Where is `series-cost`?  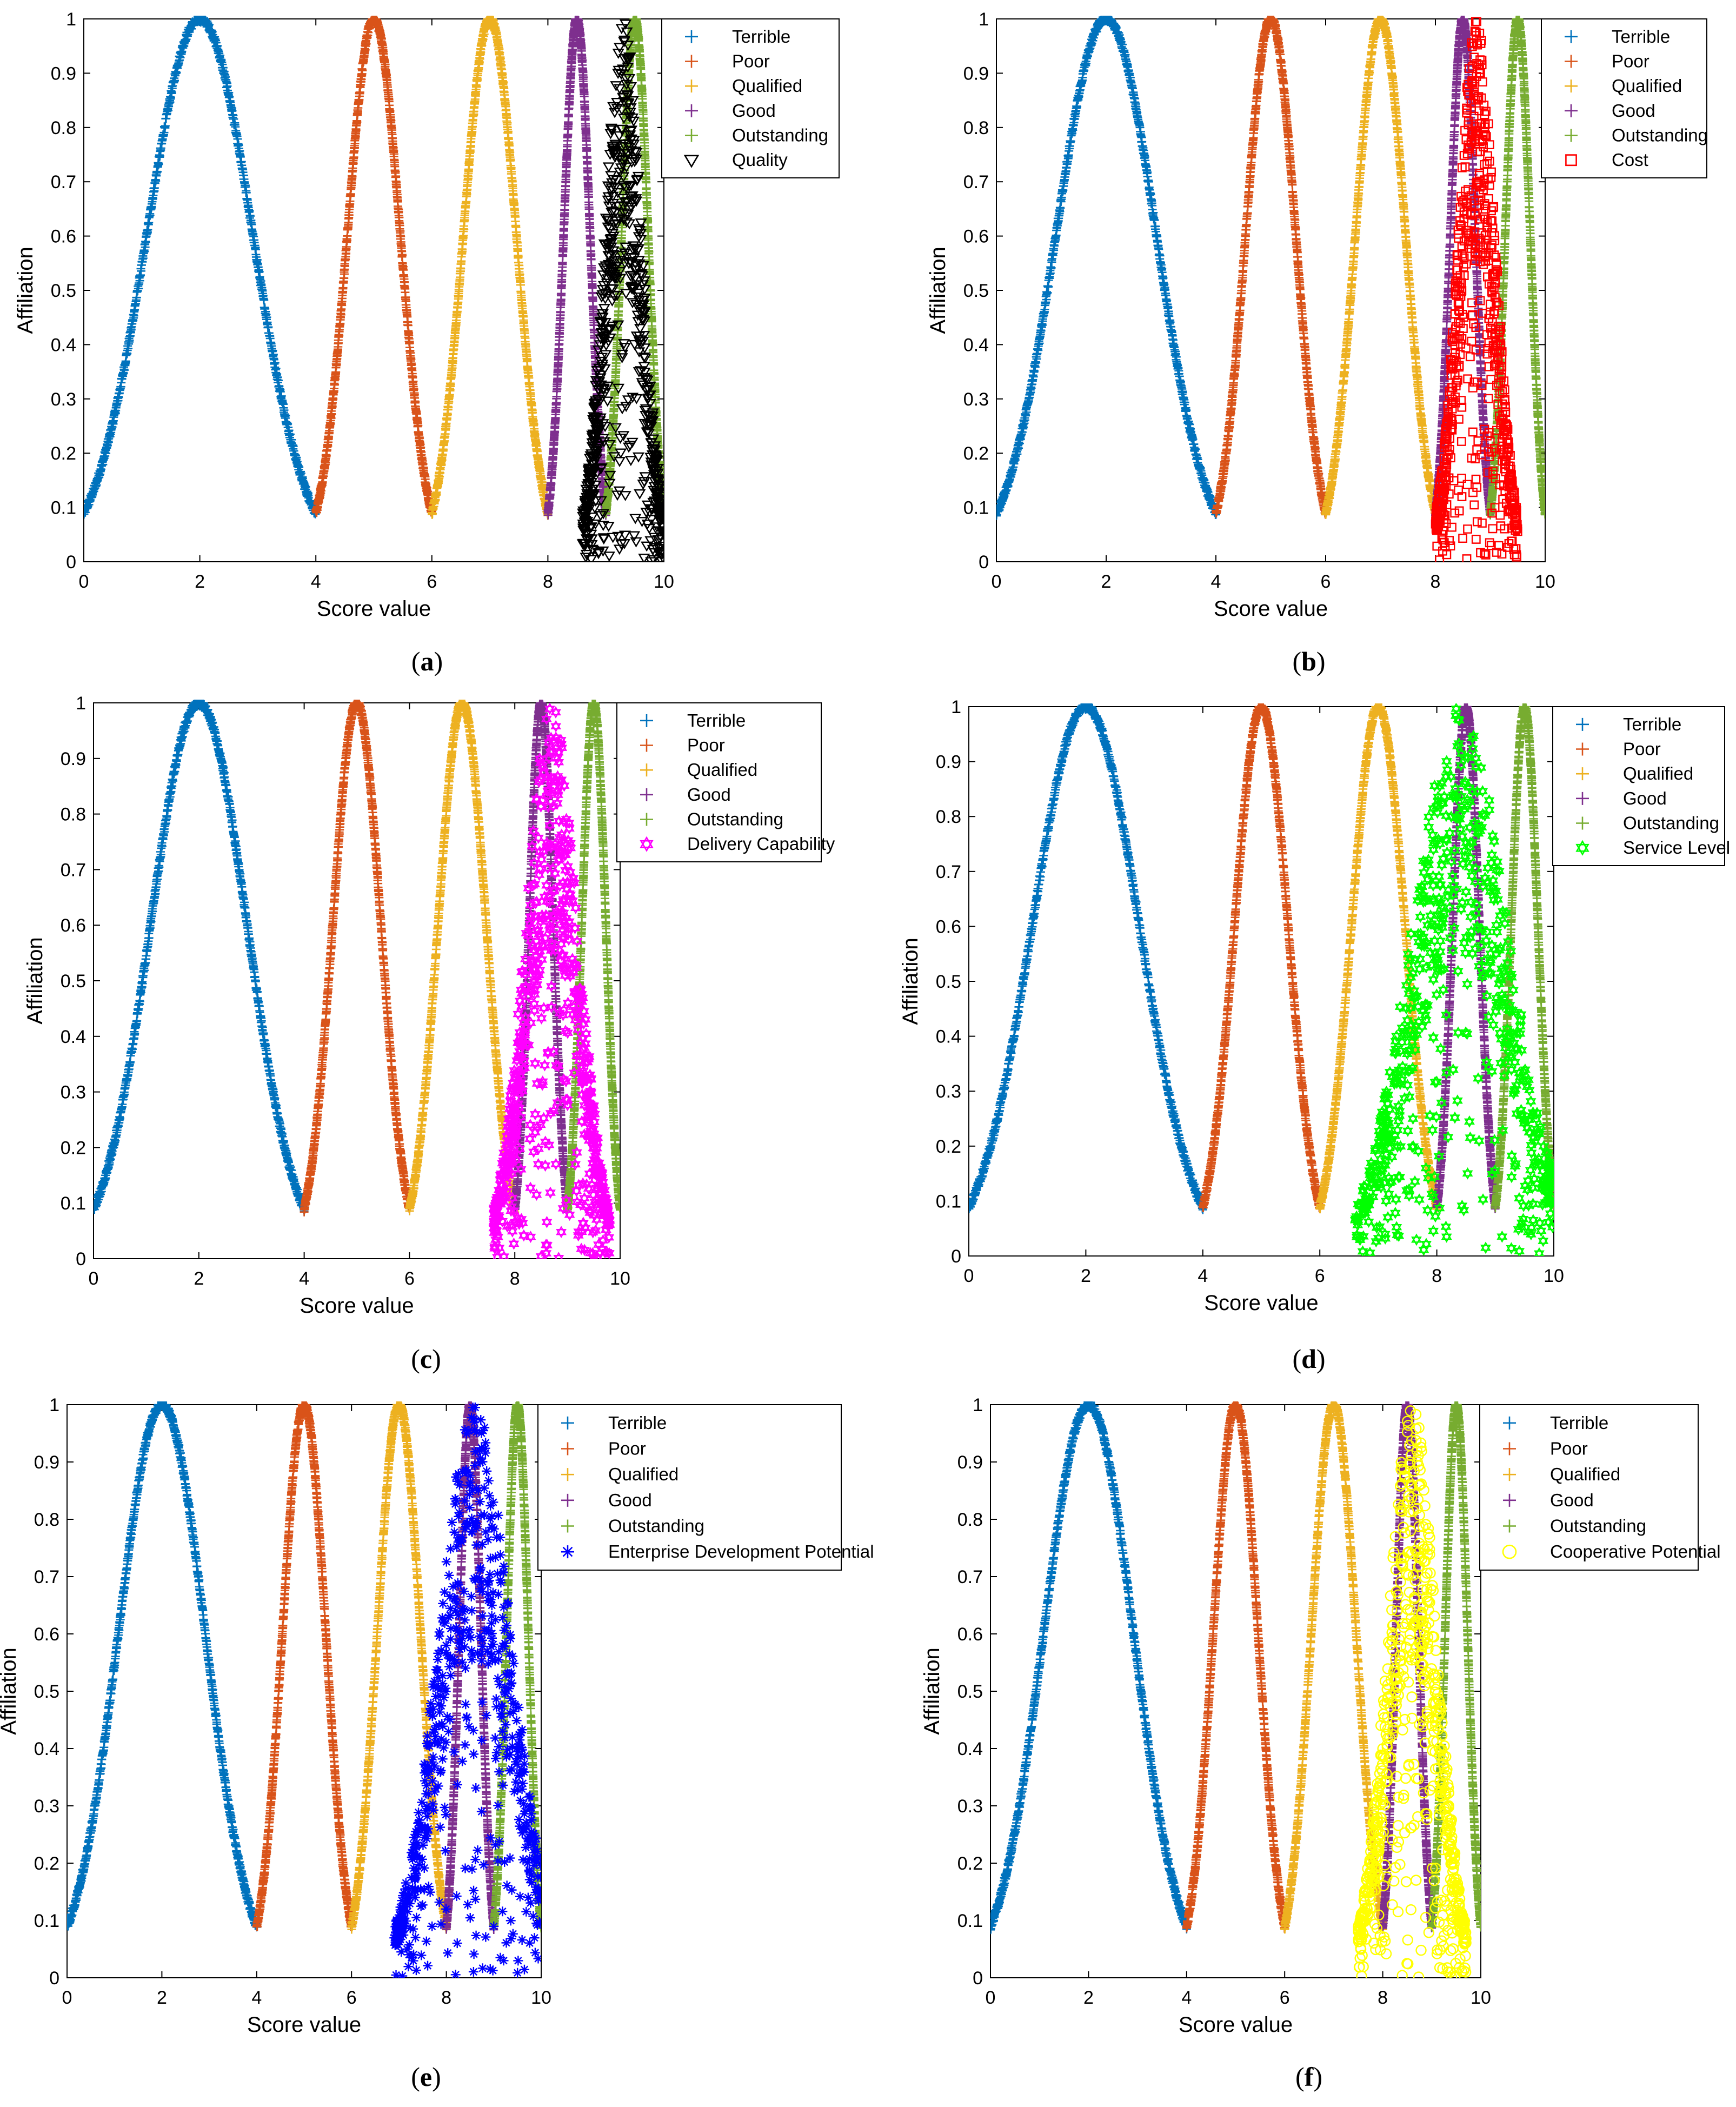
series-cost is located at coordinates (1476, 289).